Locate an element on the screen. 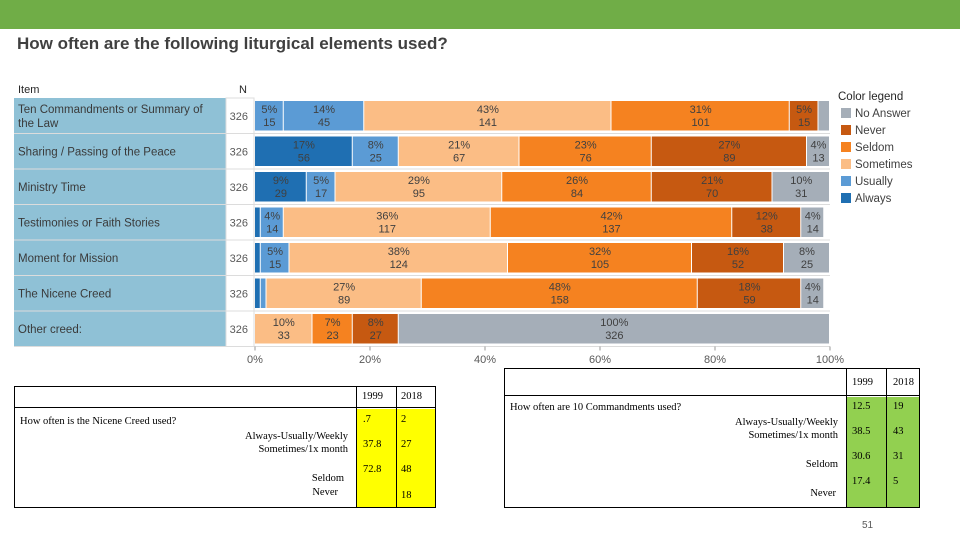 The height and width of the screenshot is (540, 960). legend-title: Color legend is located at coordinates (870, 97).